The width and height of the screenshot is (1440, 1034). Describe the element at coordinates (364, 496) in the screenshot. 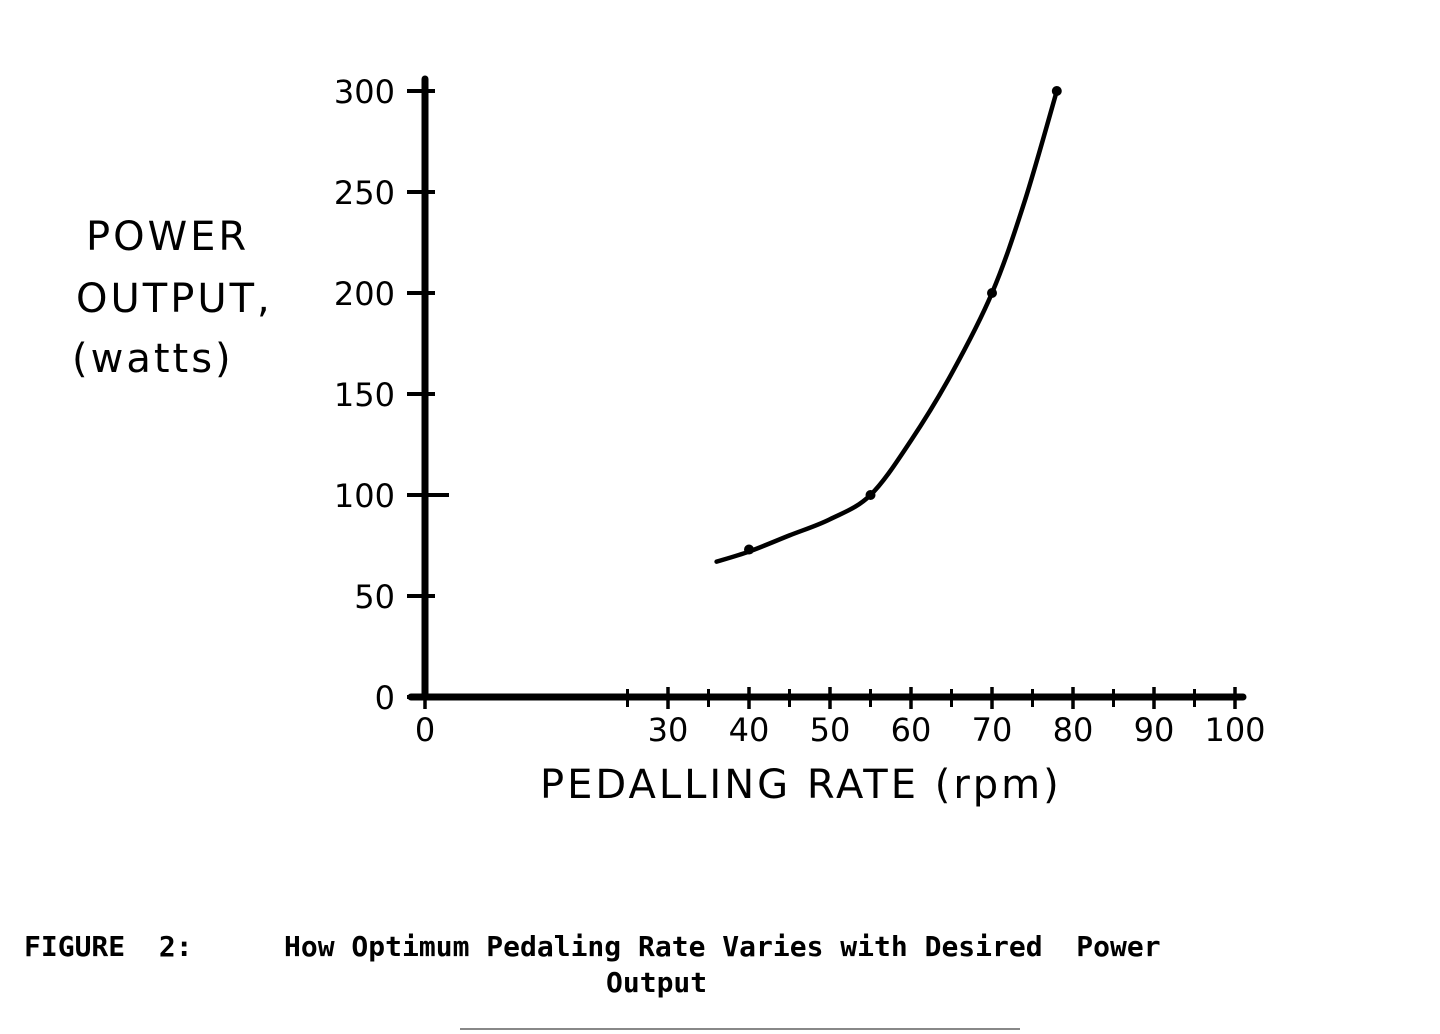

I see `y-tick-label: 100` at that location.